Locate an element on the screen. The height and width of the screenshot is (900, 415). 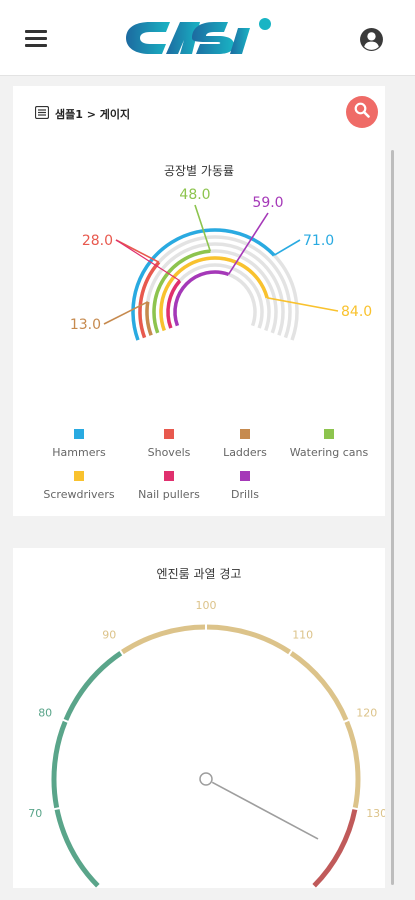
gauge-tick-label: 70 is located at coordinates (35, 813).